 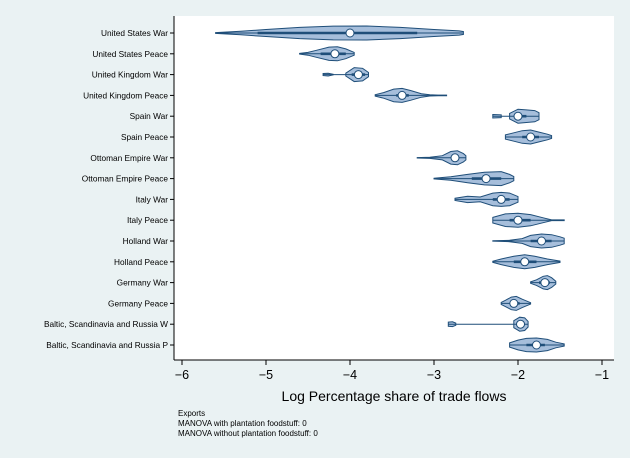 I want to click on y-tick-label: Holland War, so click(x=146, y=241).